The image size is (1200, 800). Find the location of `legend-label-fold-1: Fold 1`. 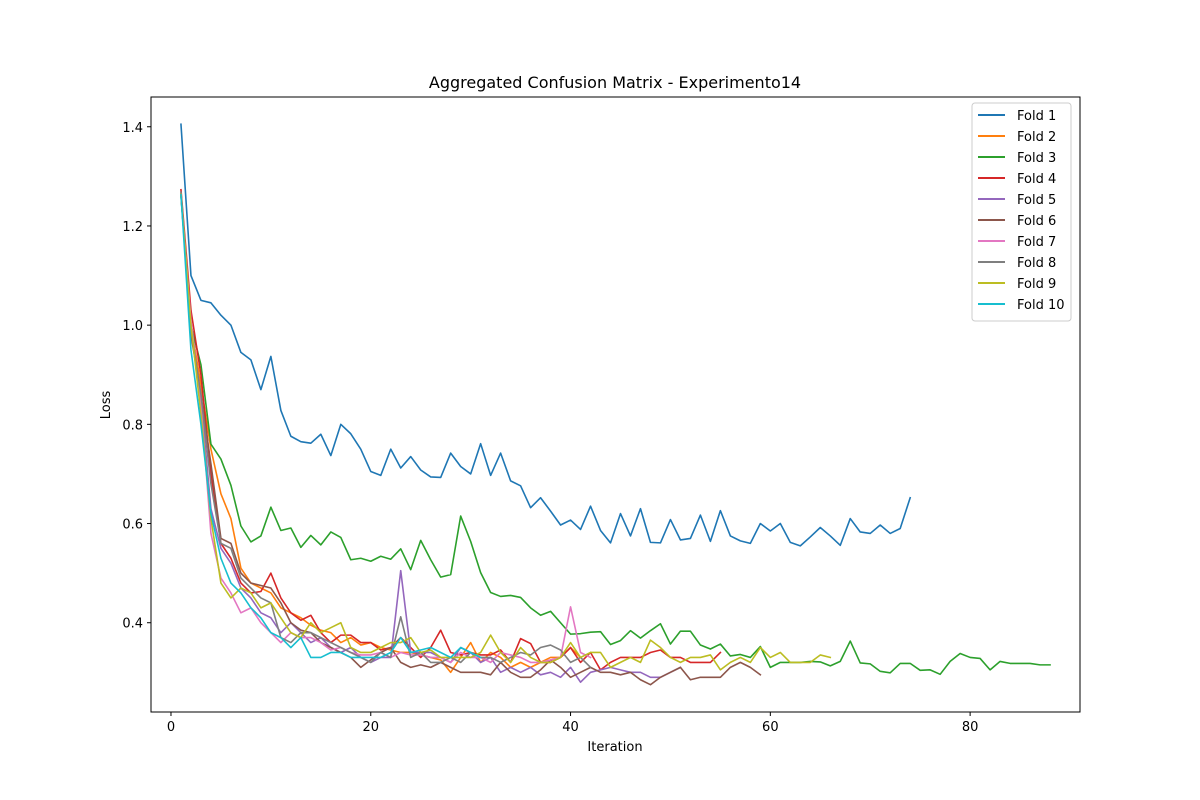

legend-label-fold-1: Fold 1 is located at coordinates (1036, 116).